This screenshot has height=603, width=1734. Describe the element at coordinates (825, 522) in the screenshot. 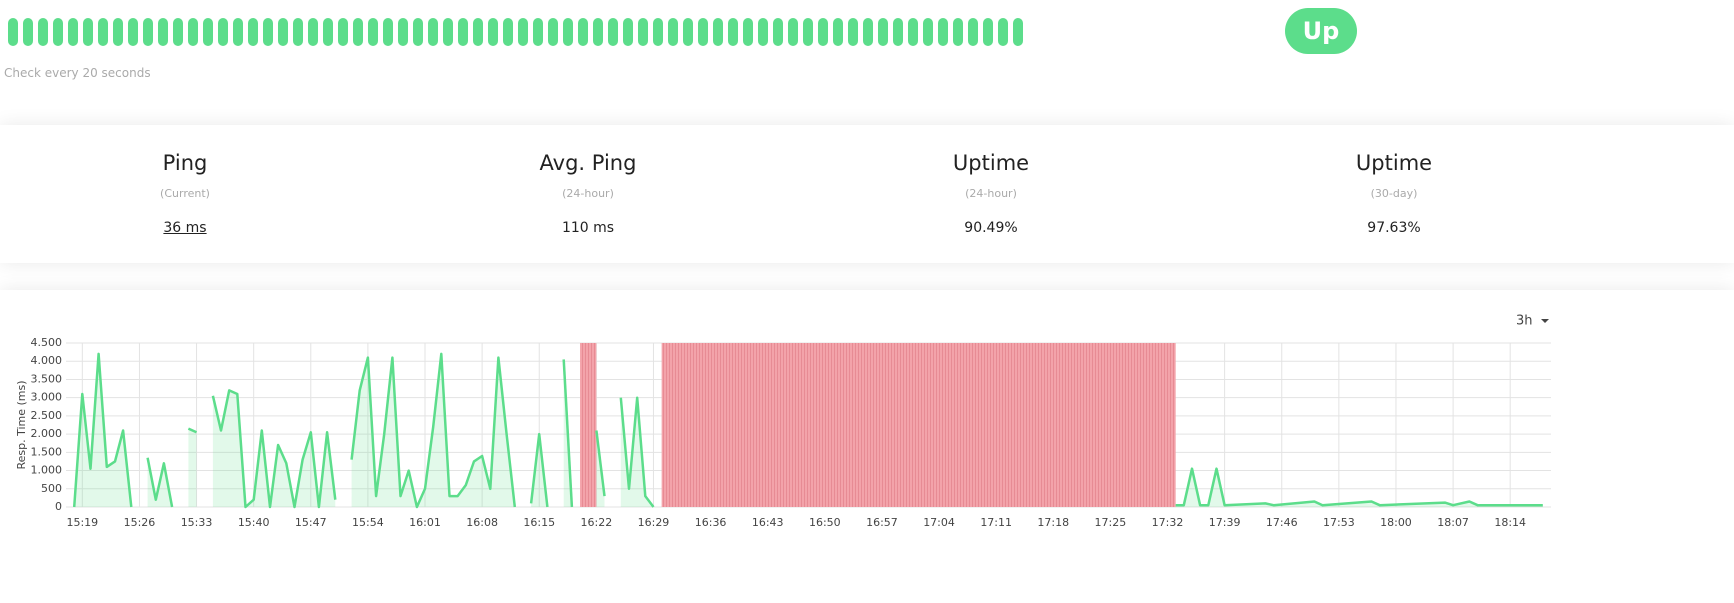

I see `x-tick-label: 16:50` at that location.